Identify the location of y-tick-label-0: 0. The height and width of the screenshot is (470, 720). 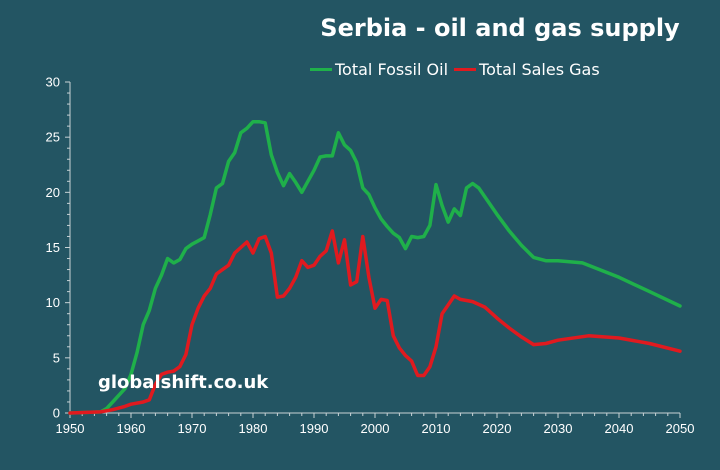
(56, 413).